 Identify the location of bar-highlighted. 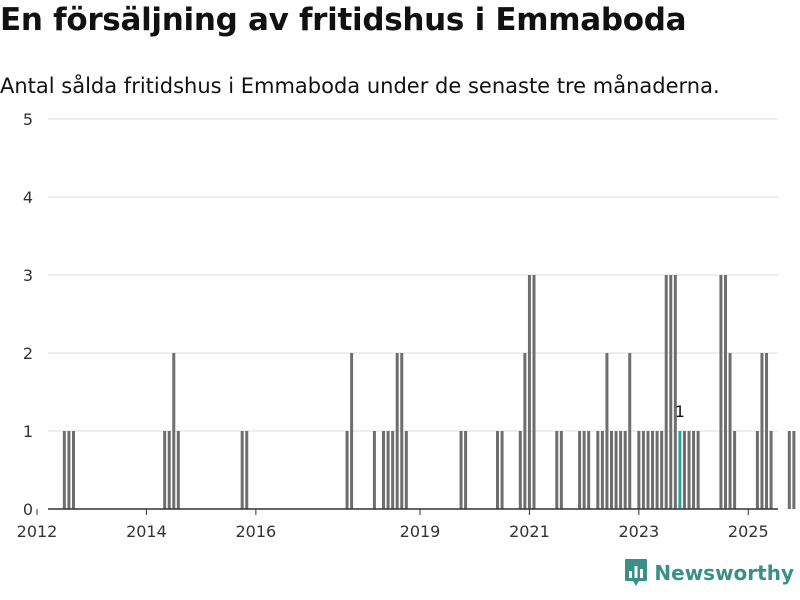
(680, 470).